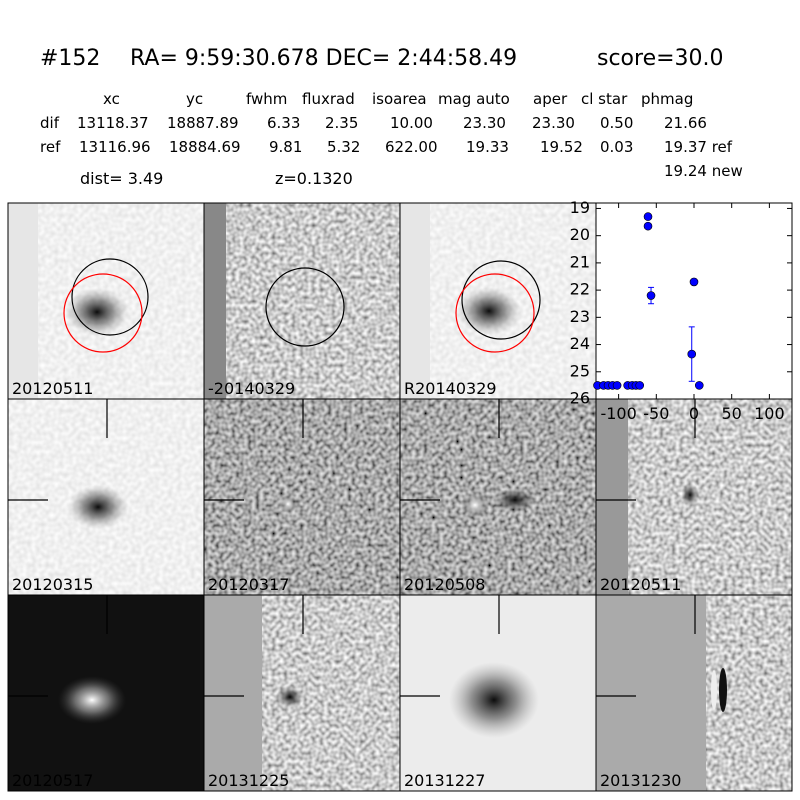 The height and width of the screenshot is (800, 800). What do you see at coordinates (113, 123) in the screenshot?
I see `table-cell: 13118.37` at bounding box center [113, 123].